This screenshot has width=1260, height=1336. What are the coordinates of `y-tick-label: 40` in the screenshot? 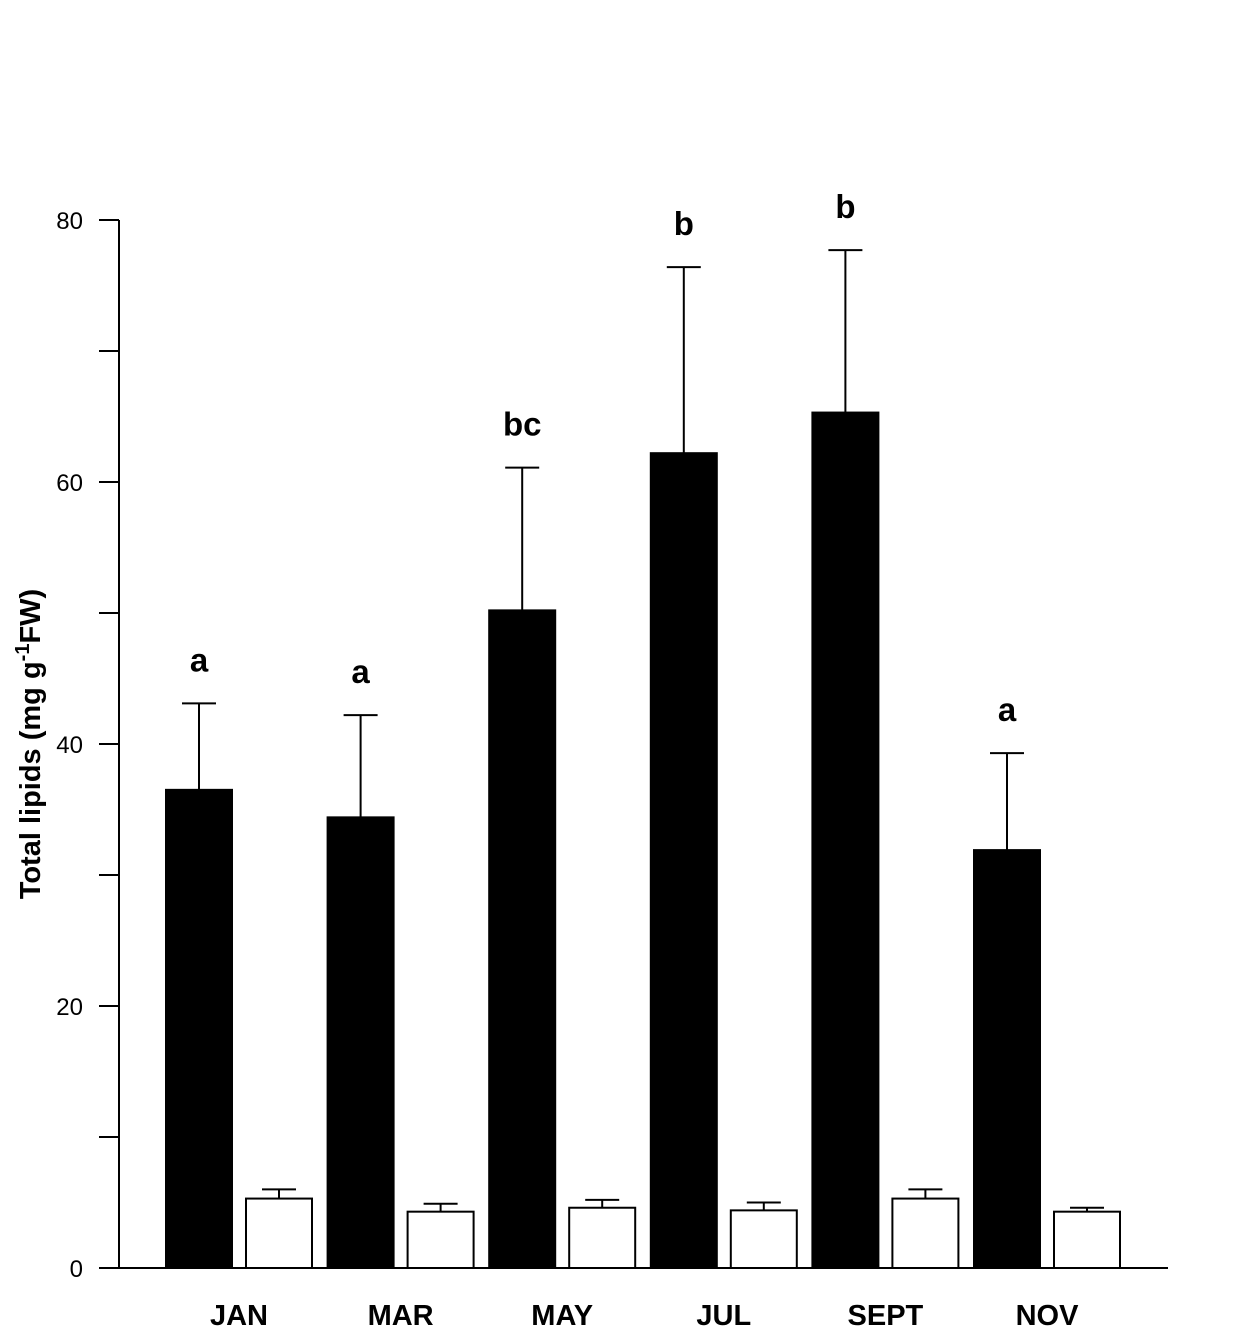 It's located at (69, 745).